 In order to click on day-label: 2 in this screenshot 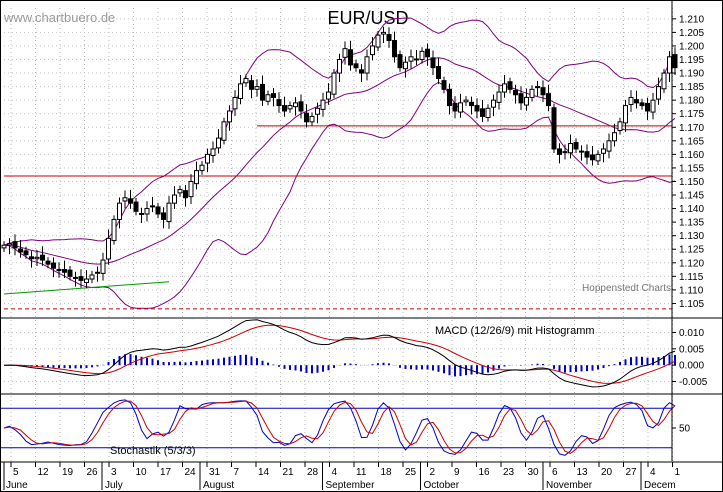, I will do `click(433, 472)`.